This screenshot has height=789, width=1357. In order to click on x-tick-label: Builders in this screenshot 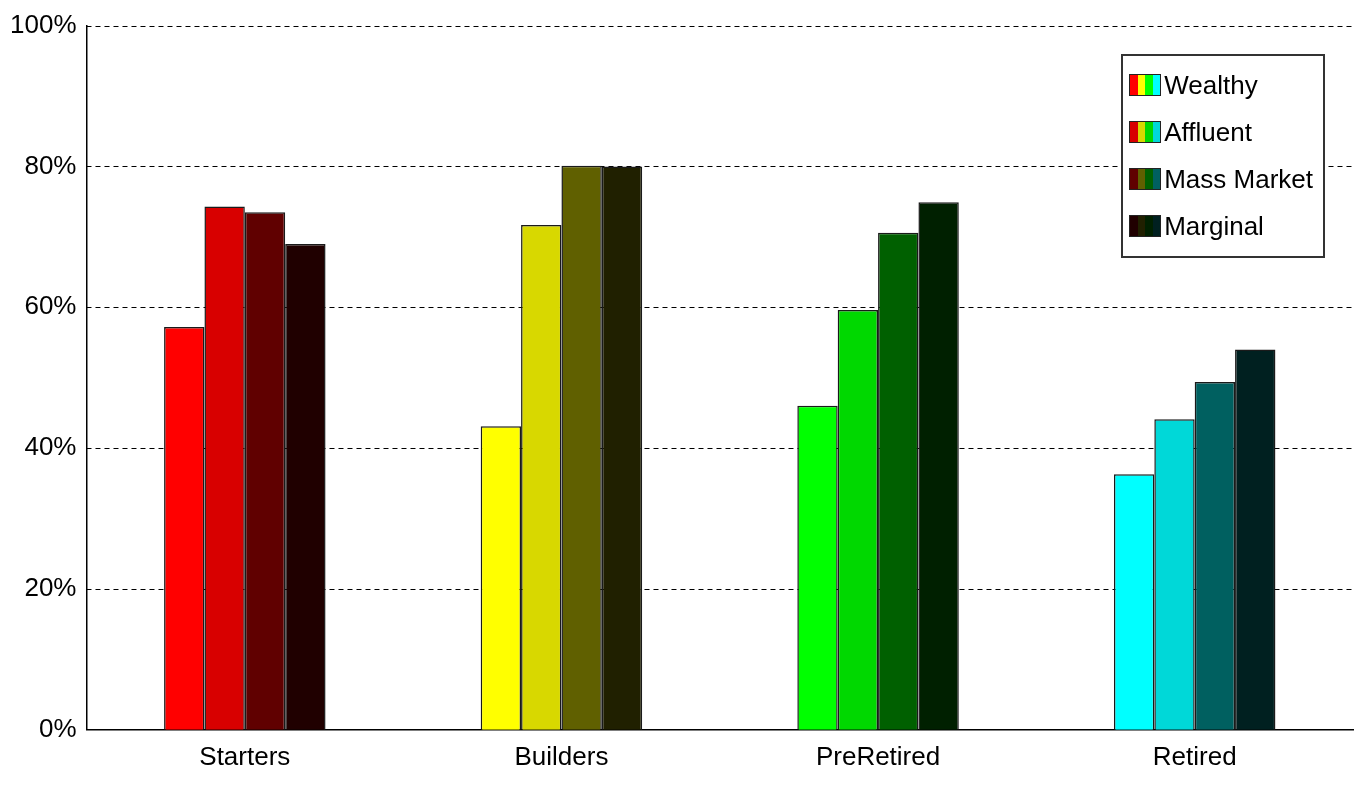, I will do `click(561, 755)`.